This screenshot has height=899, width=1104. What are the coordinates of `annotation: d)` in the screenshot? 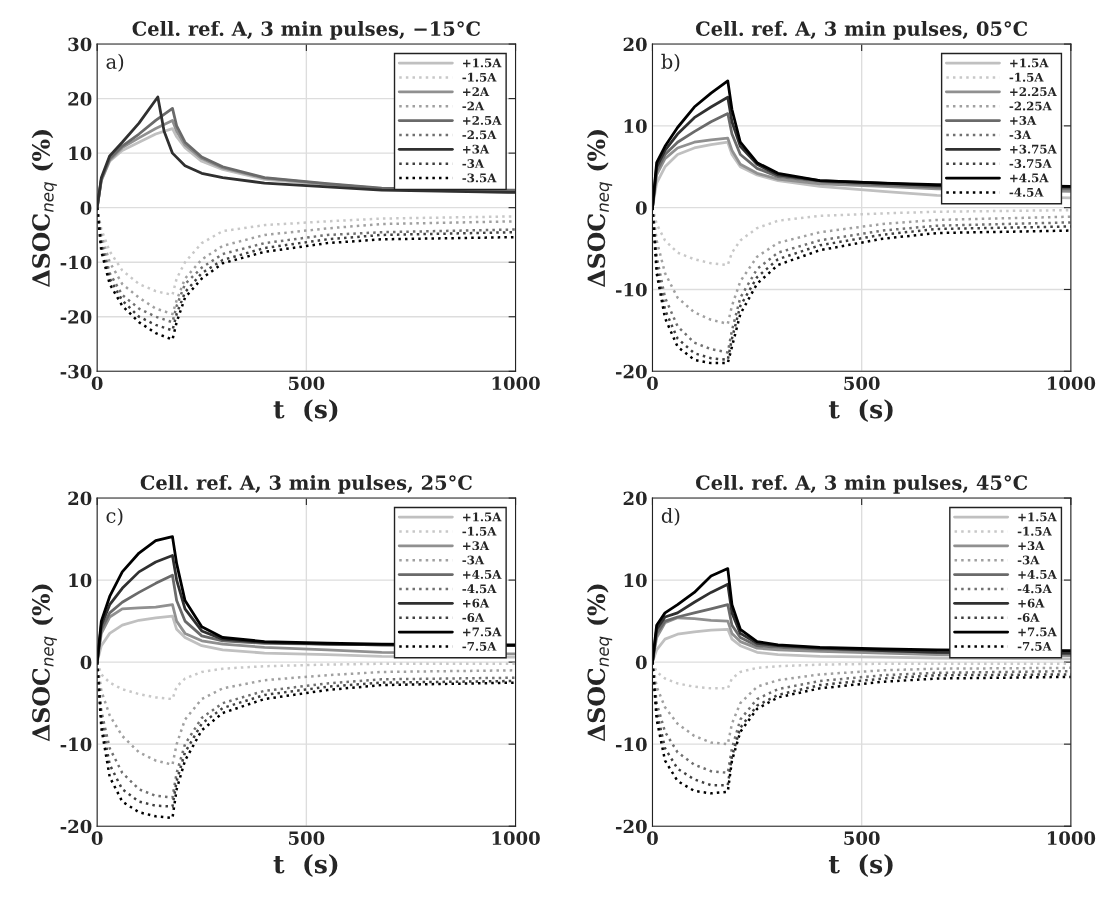 It's located at (670, 516).